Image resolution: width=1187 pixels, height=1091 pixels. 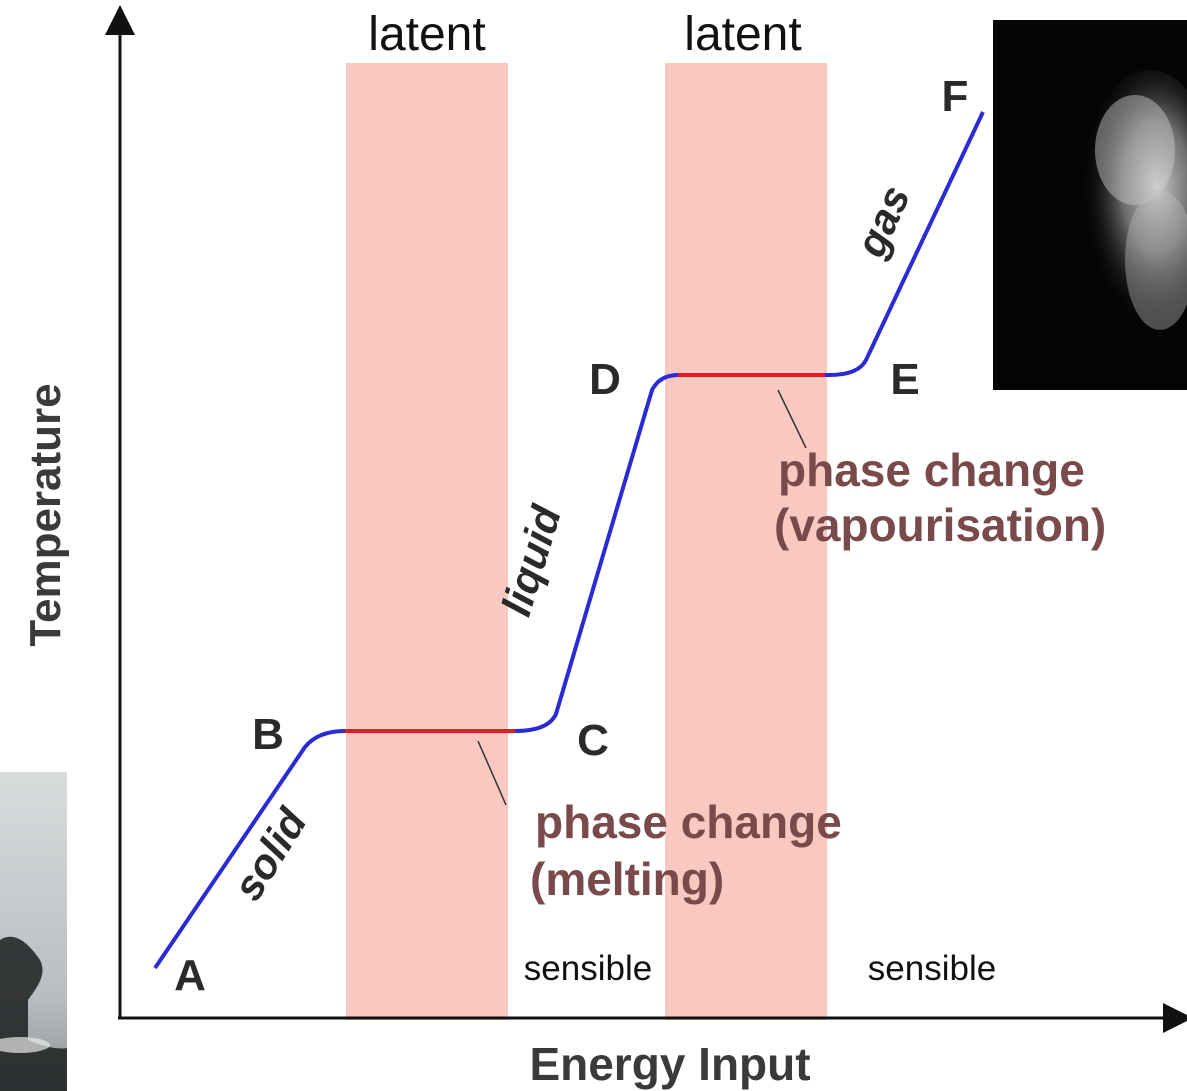 I want to click on x-axis-label: Energy Input, so click(x=669, y=1064).